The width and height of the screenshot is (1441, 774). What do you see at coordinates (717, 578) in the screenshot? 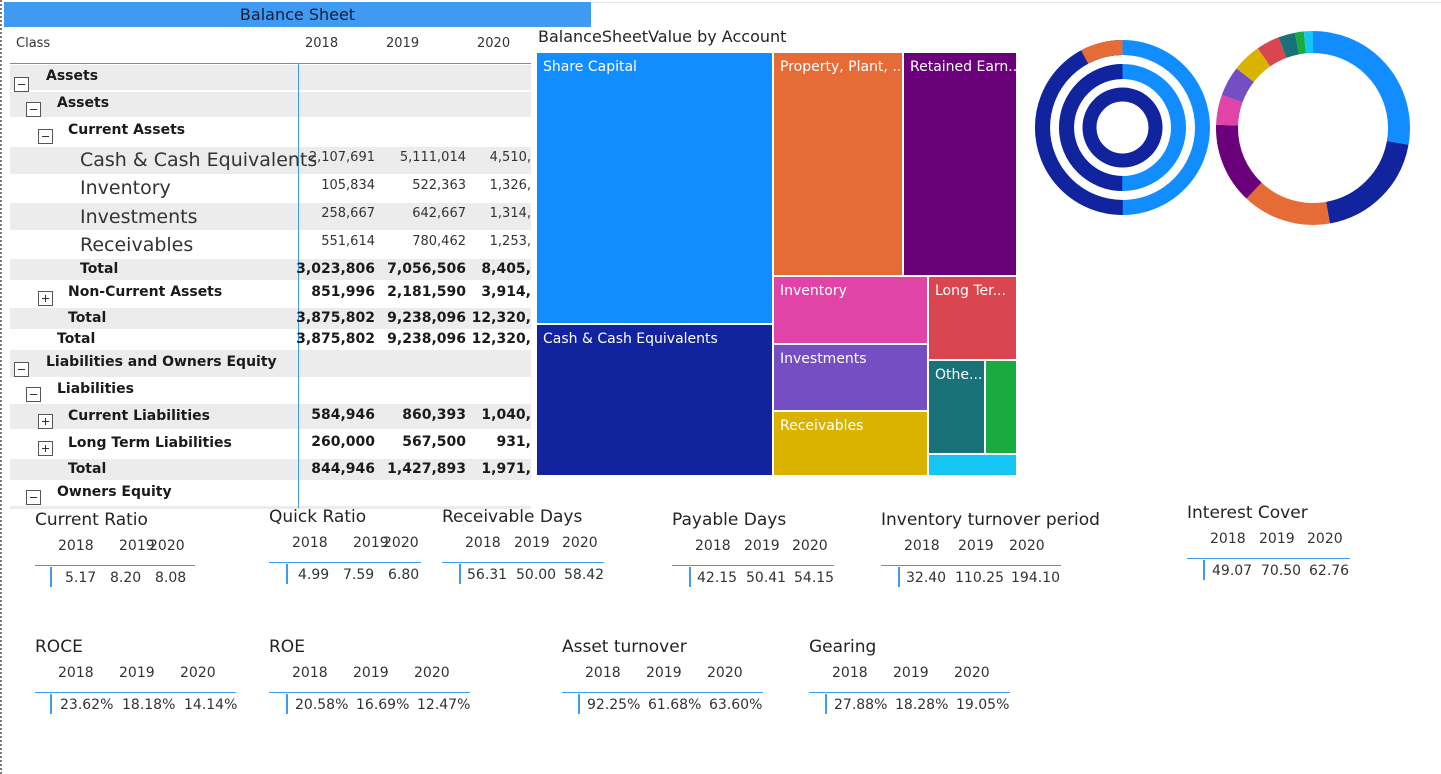
I see `card-value: 42.15` at bounding box center [717, 578].